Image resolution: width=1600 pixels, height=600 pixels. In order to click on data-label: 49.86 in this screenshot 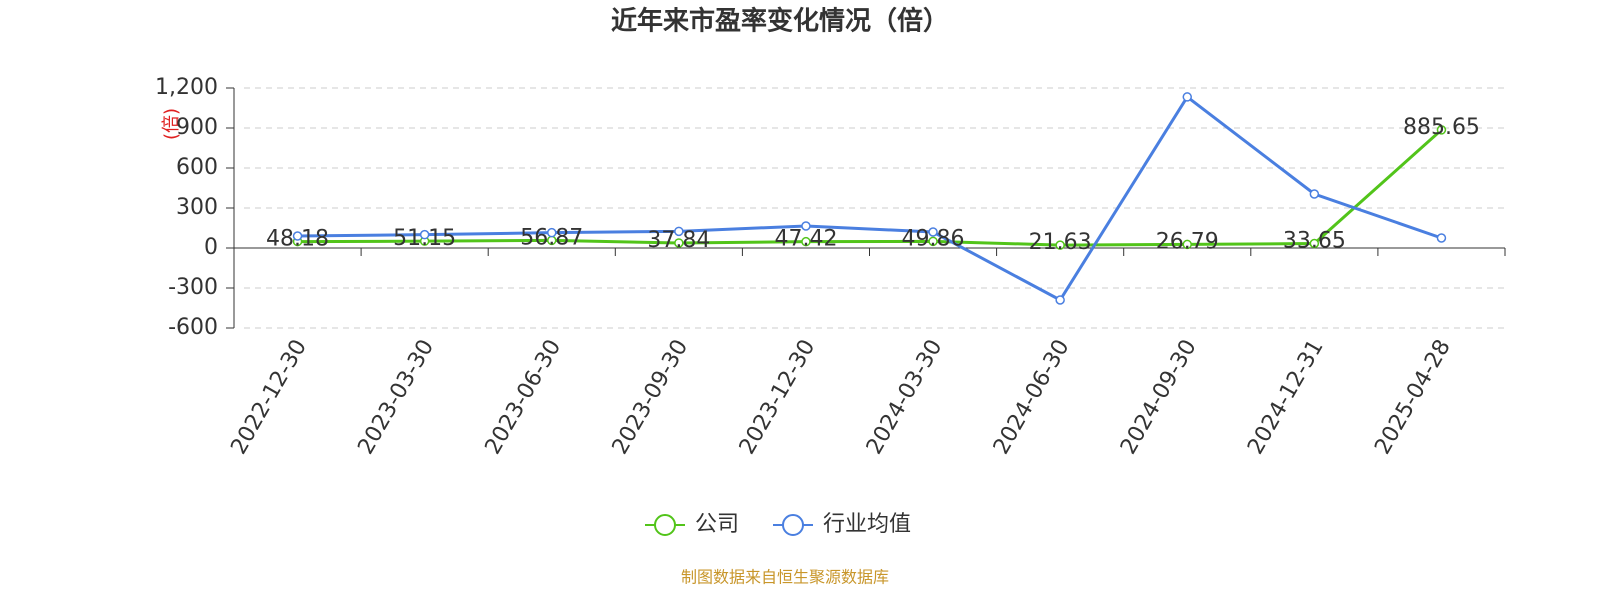, I will do `click(933, 238)`.